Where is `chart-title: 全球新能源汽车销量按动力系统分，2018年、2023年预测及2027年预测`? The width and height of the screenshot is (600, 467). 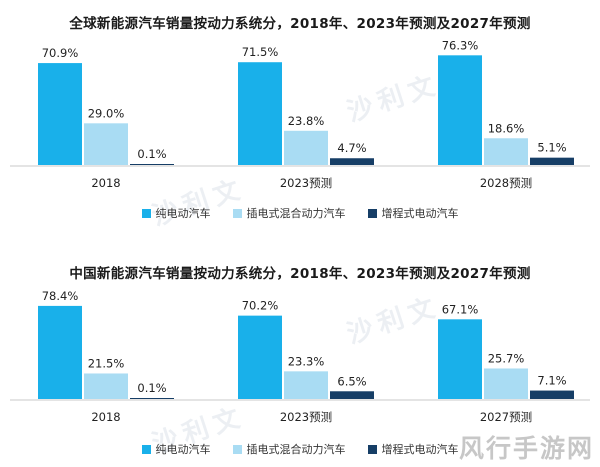 chart-title: 全球新能源汽车销量按动力系统分，2018年、2023年预测及2027年预测 is located at coordinates (300, 24).